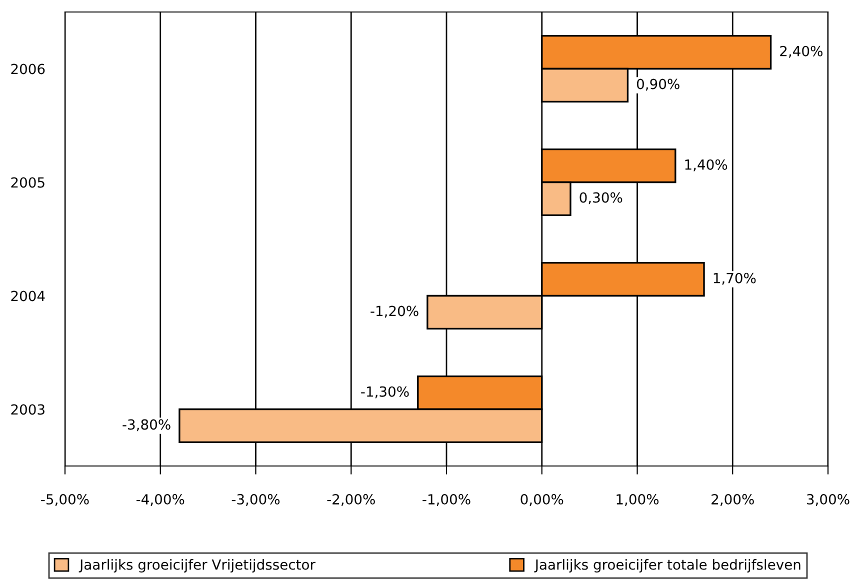  Describe the element at coordinates (601, 198) in the screenshot. I see `data-label: 0,30%` at that location.